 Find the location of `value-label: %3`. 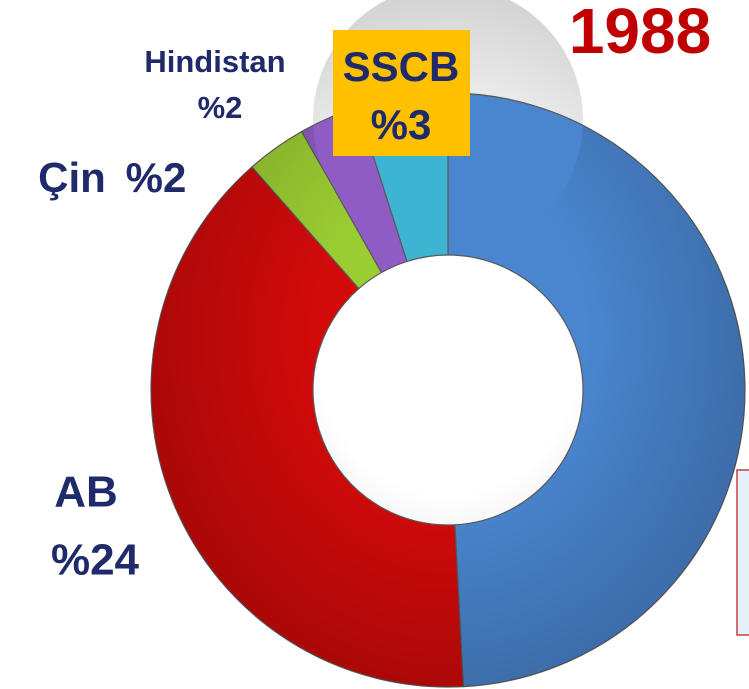

value-label: %3 is located at coordinates (401, 124).